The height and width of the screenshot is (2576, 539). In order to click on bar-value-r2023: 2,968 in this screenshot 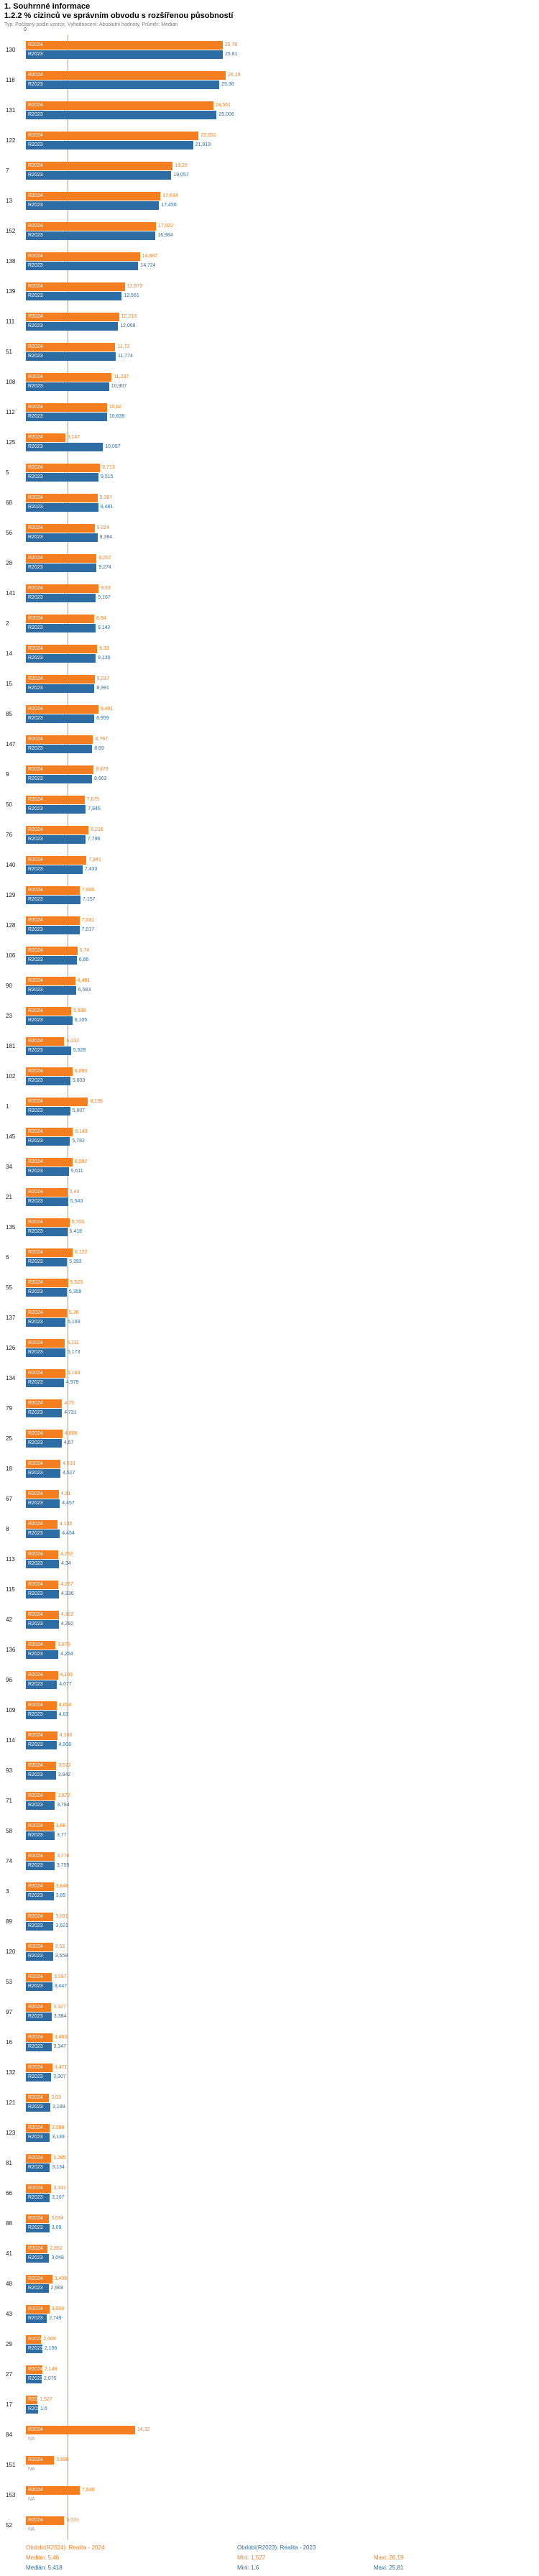, I will do `click(57, 2288)`.